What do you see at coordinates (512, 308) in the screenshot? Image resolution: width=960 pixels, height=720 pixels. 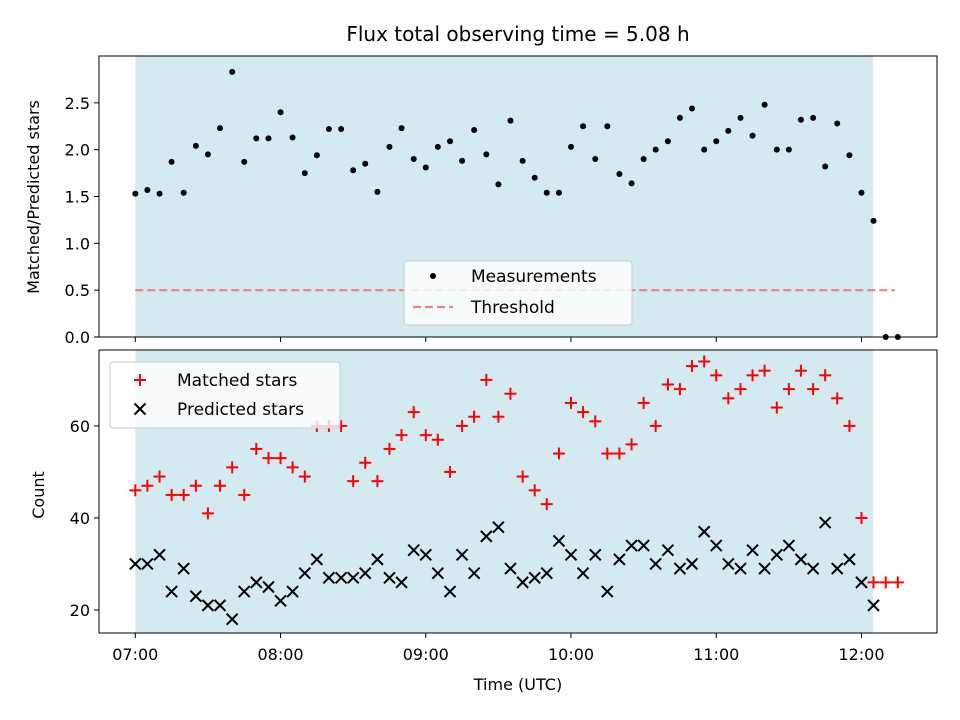 I see `legend-threshold-label: Threshold` at bounding box center [512, 308].